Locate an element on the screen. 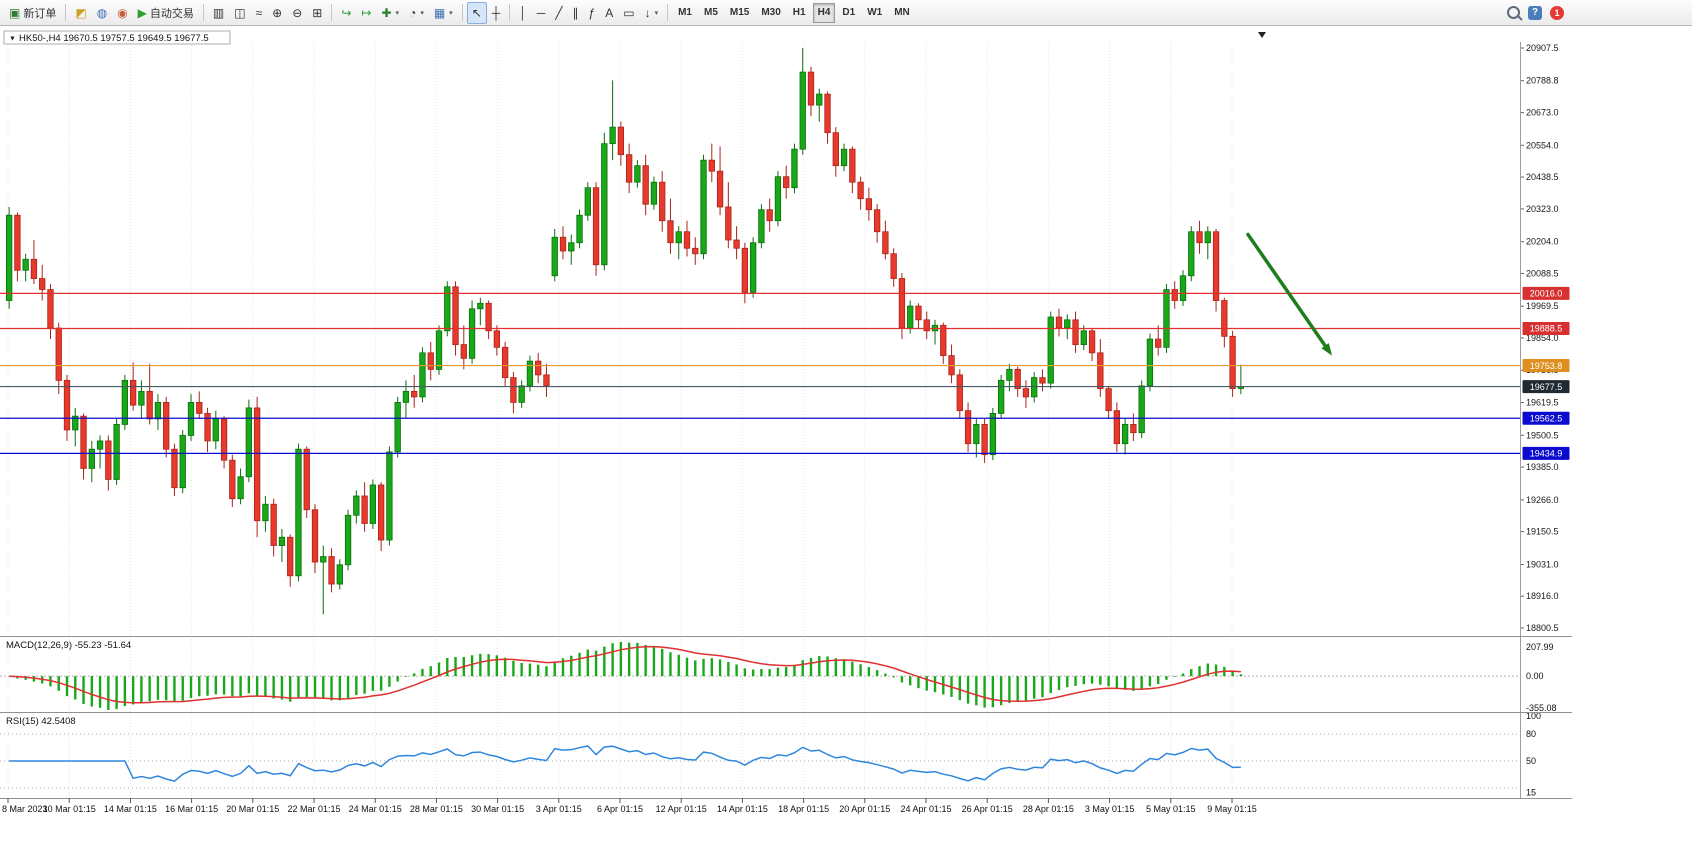 Image resolution: width=1692 pixels, height=857 pixels. crosshair-glyph: ┼ is located at coordinates (496, 12).